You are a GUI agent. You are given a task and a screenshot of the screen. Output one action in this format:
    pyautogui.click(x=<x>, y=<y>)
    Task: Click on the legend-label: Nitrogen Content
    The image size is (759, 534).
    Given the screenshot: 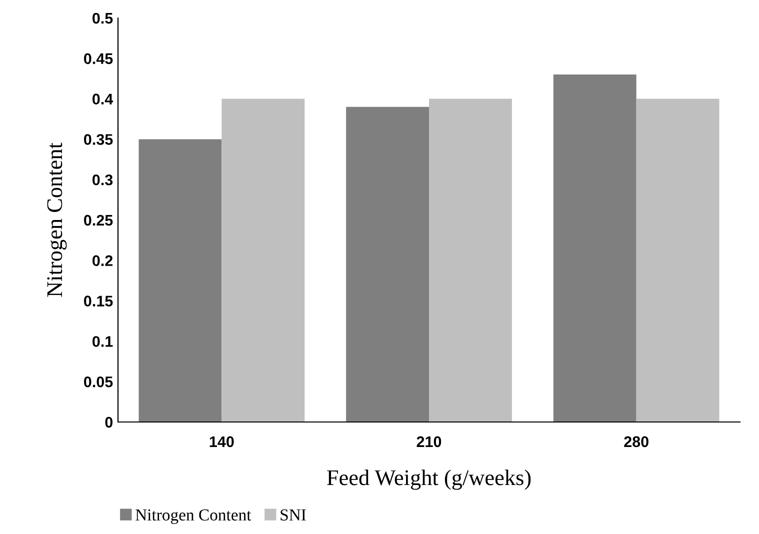 What is the action you would take?
    pyautogui.click(x=194, y=516)
    